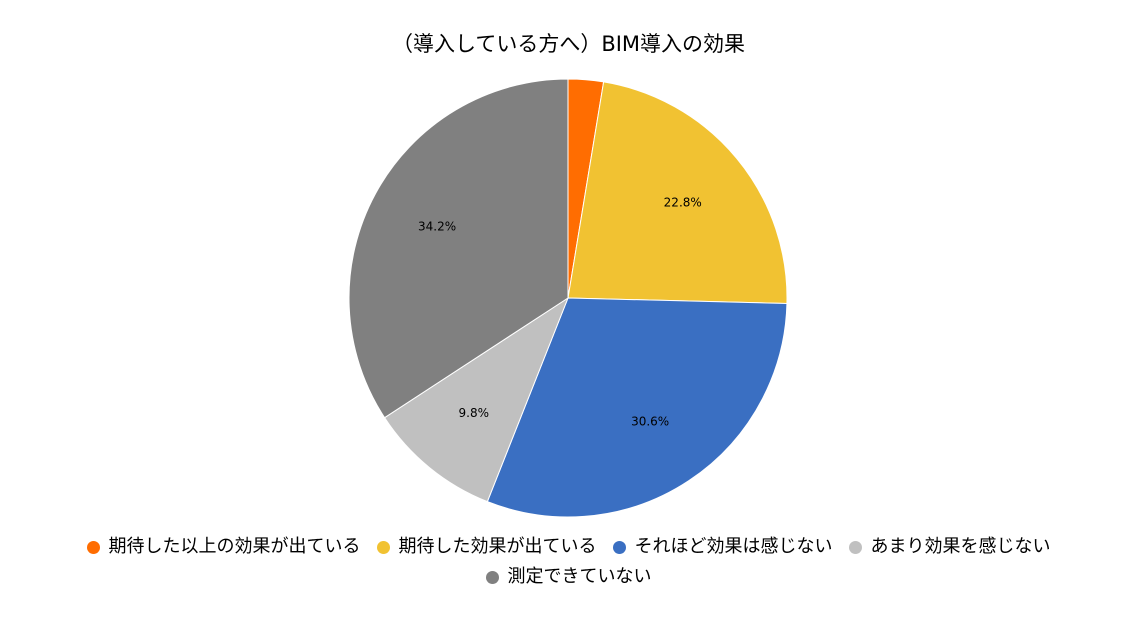  Describe the element at coordinates (497, 546) in the screenshot. I see `legend-label: 期待した効果が出ている` at that location.